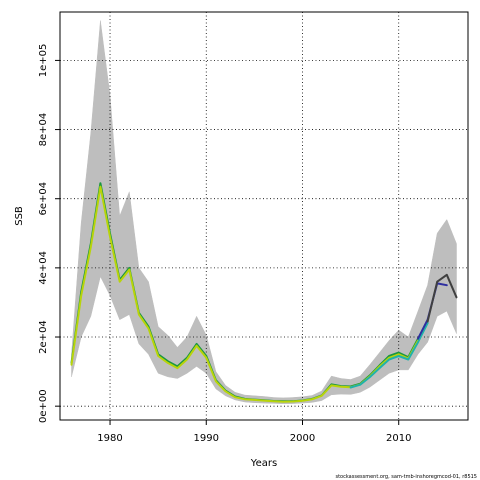 The image size is (480, 480). What do you see at coordinates (206, 438) in the screenshot?
I see `x-tick-label: 1990` at bounding box center [206, 438].